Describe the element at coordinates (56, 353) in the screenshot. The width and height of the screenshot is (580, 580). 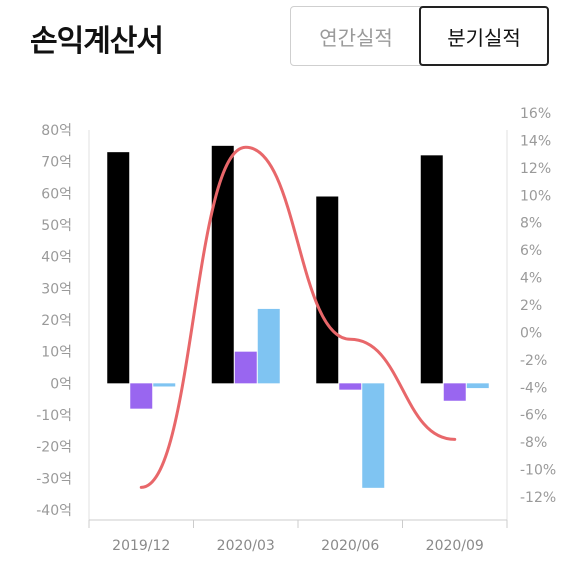
I see `left-tick-label: 10억` at that location.